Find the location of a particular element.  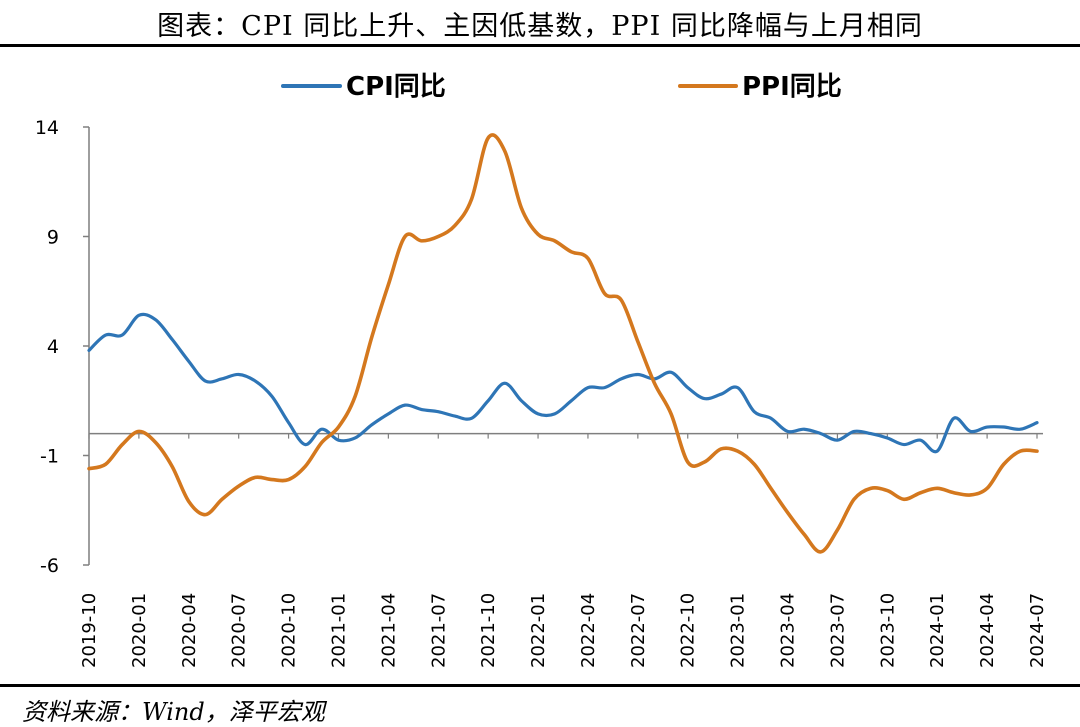

x-tick-label: 2021-04 is located at coordinates (388, 630).